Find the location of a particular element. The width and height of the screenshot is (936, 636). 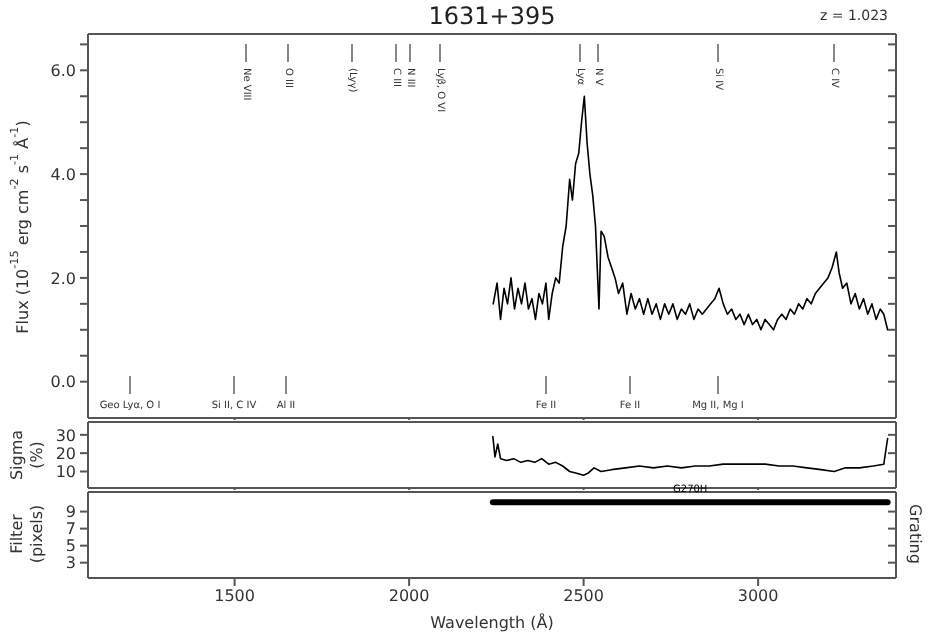

y-tick-label: 30 is located at coordinates (65, 435).